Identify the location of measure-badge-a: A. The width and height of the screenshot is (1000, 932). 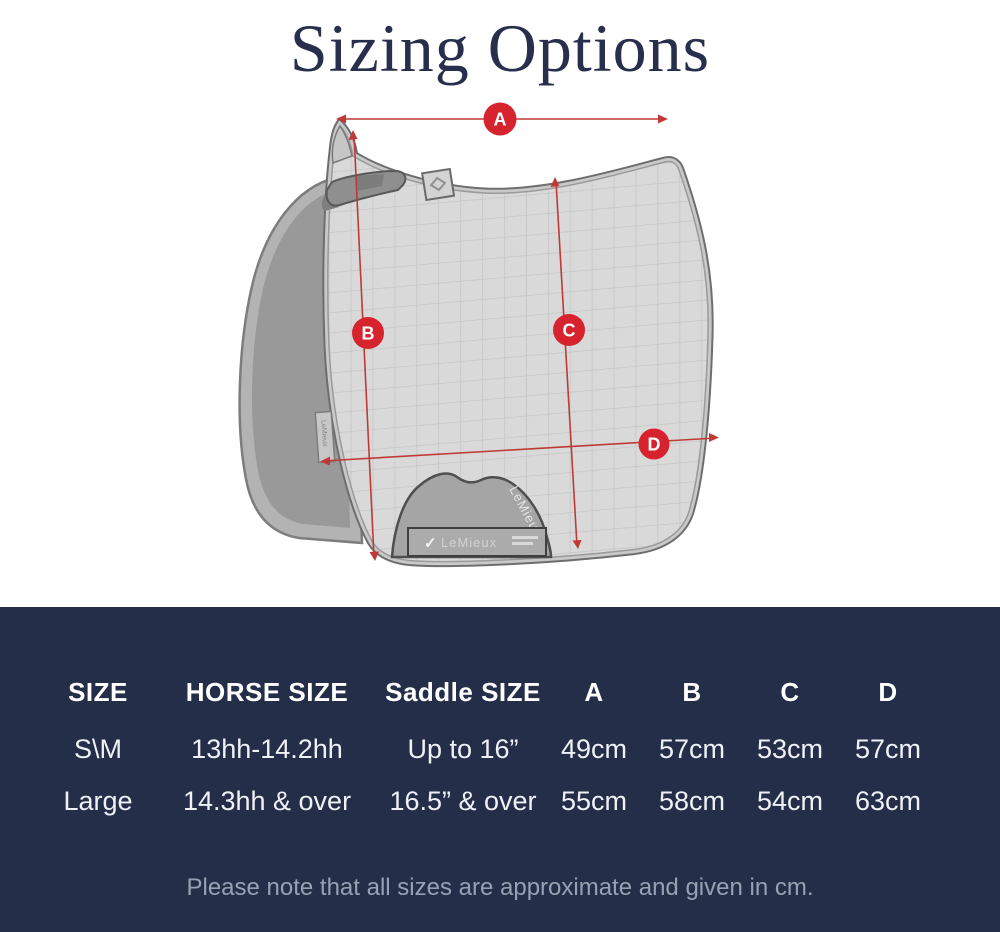
(500, 119).